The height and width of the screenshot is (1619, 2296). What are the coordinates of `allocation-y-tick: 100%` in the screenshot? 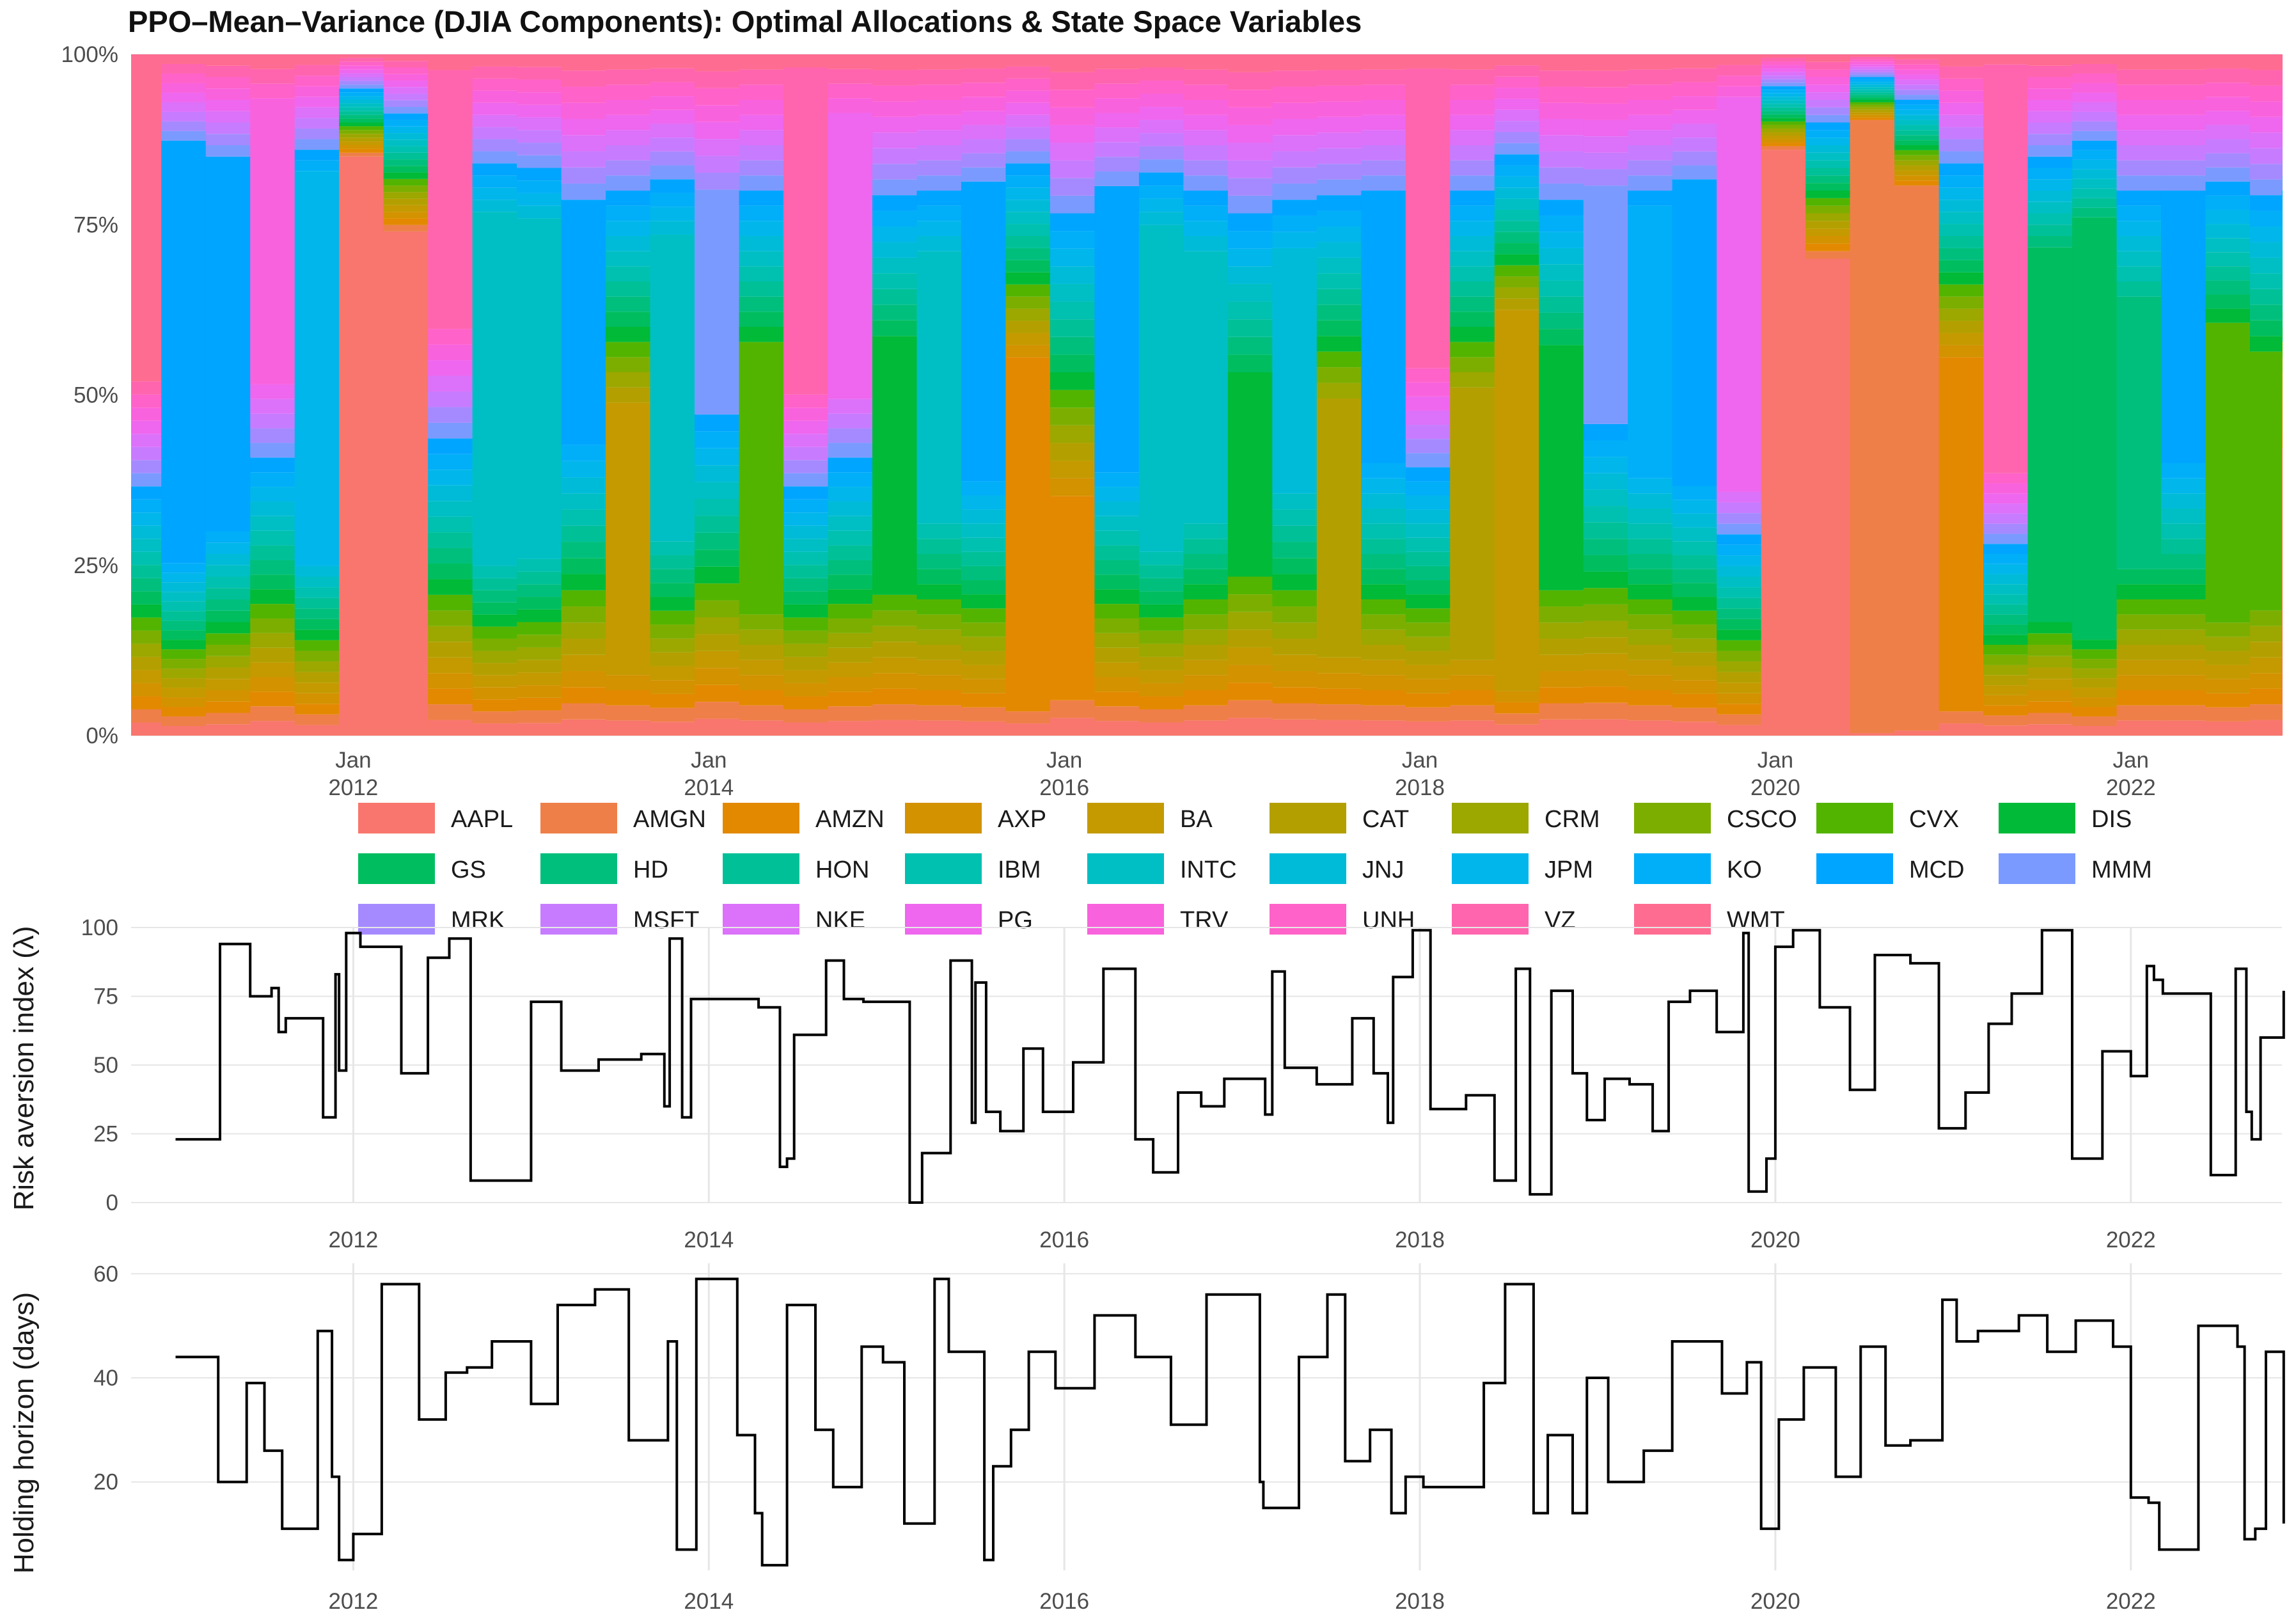 It's located at (90, 55).